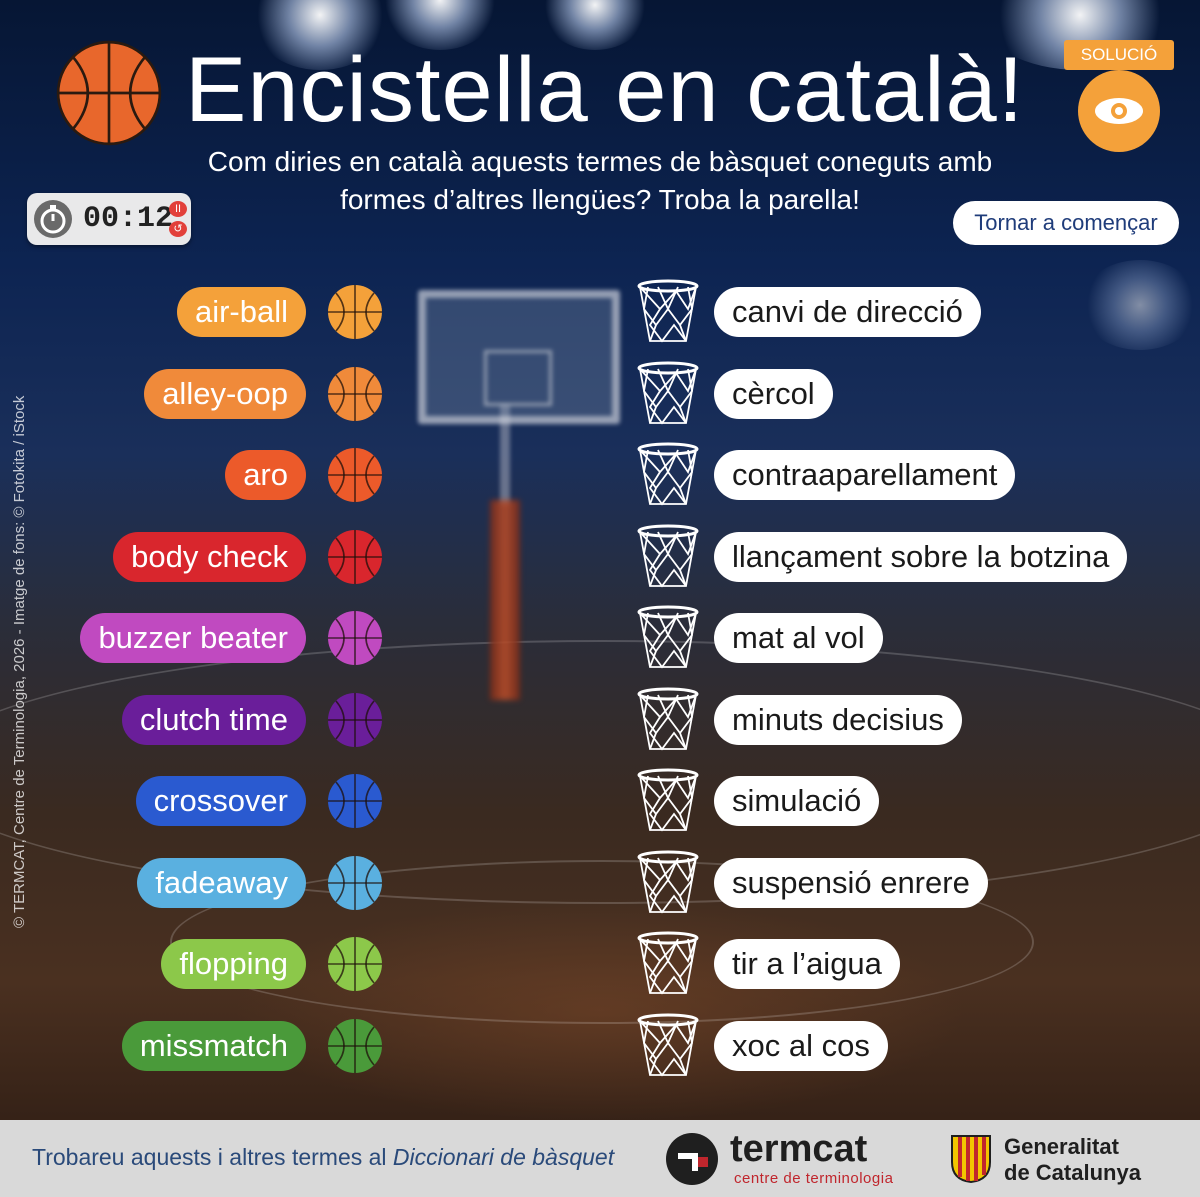 The height and width of the screenshot is (1197, 1200). I want to click on termcat-logo-icon, so click(692, 1159).